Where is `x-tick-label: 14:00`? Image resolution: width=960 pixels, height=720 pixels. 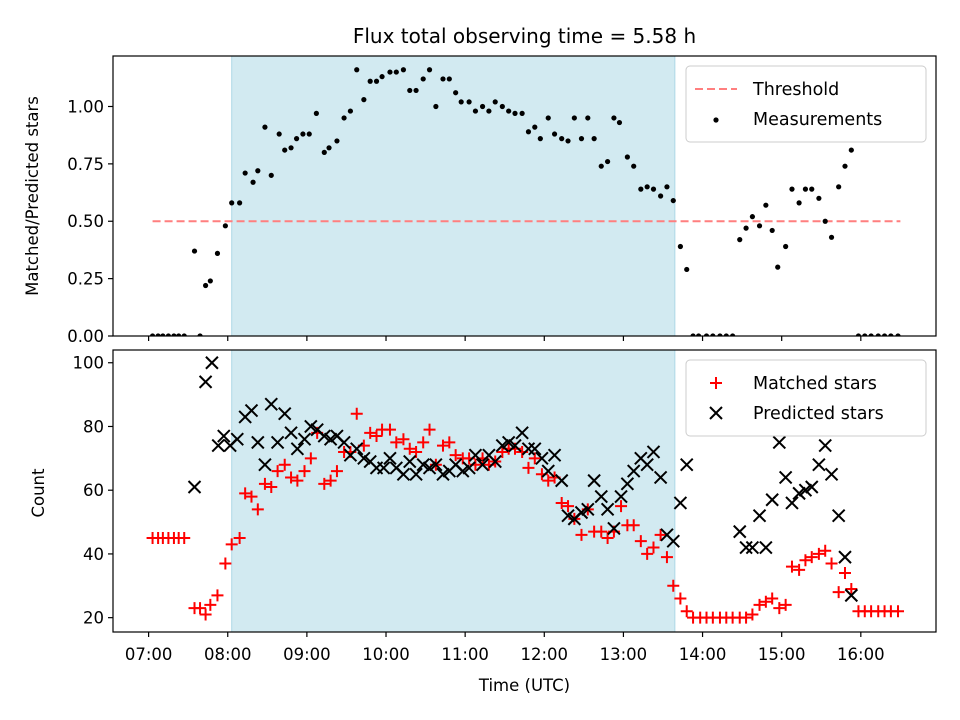 x-tick-label: 14:00 is located at coordinates (703, 654).